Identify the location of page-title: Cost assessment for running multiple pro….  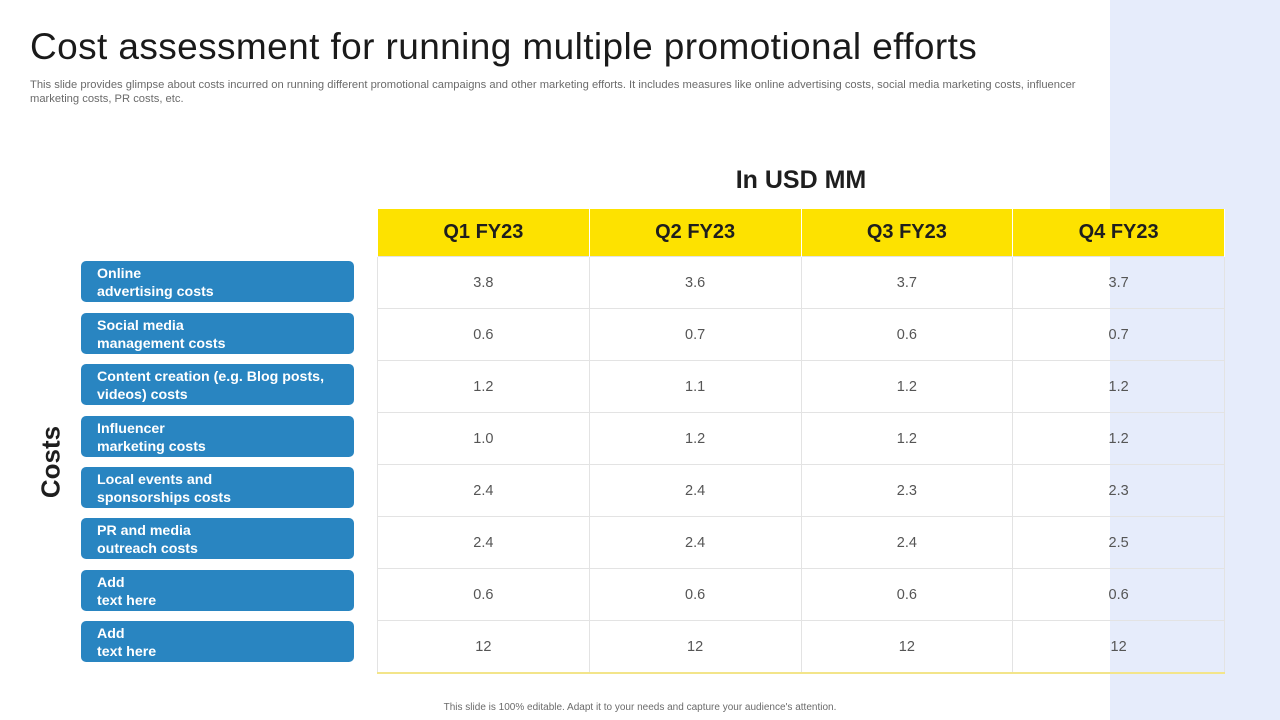
(504, 46).